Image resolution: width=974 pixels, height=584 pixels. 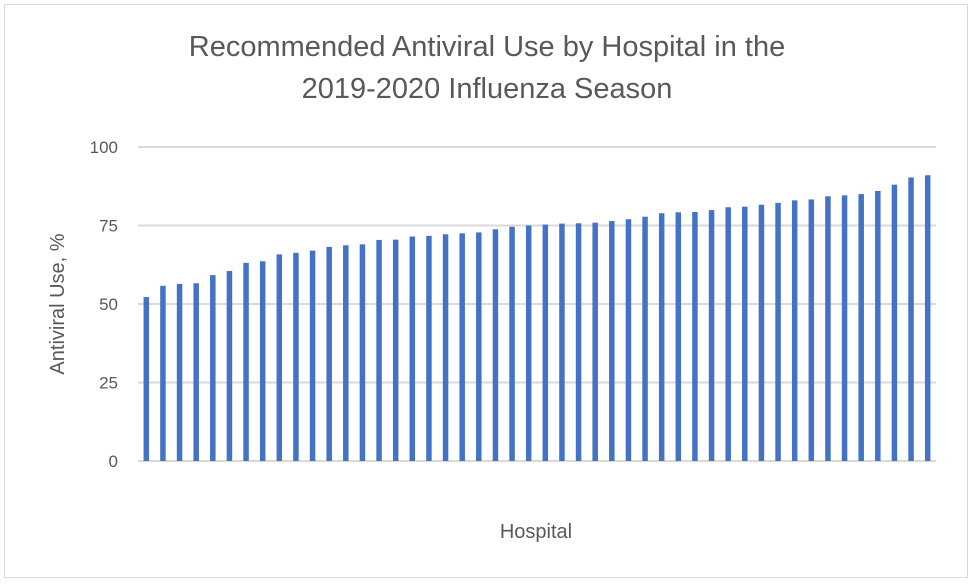 What do you see at coordinates (104, 147) in the screenshot?
I see `y-tick-label: 100` at bounding box center [104, 147].